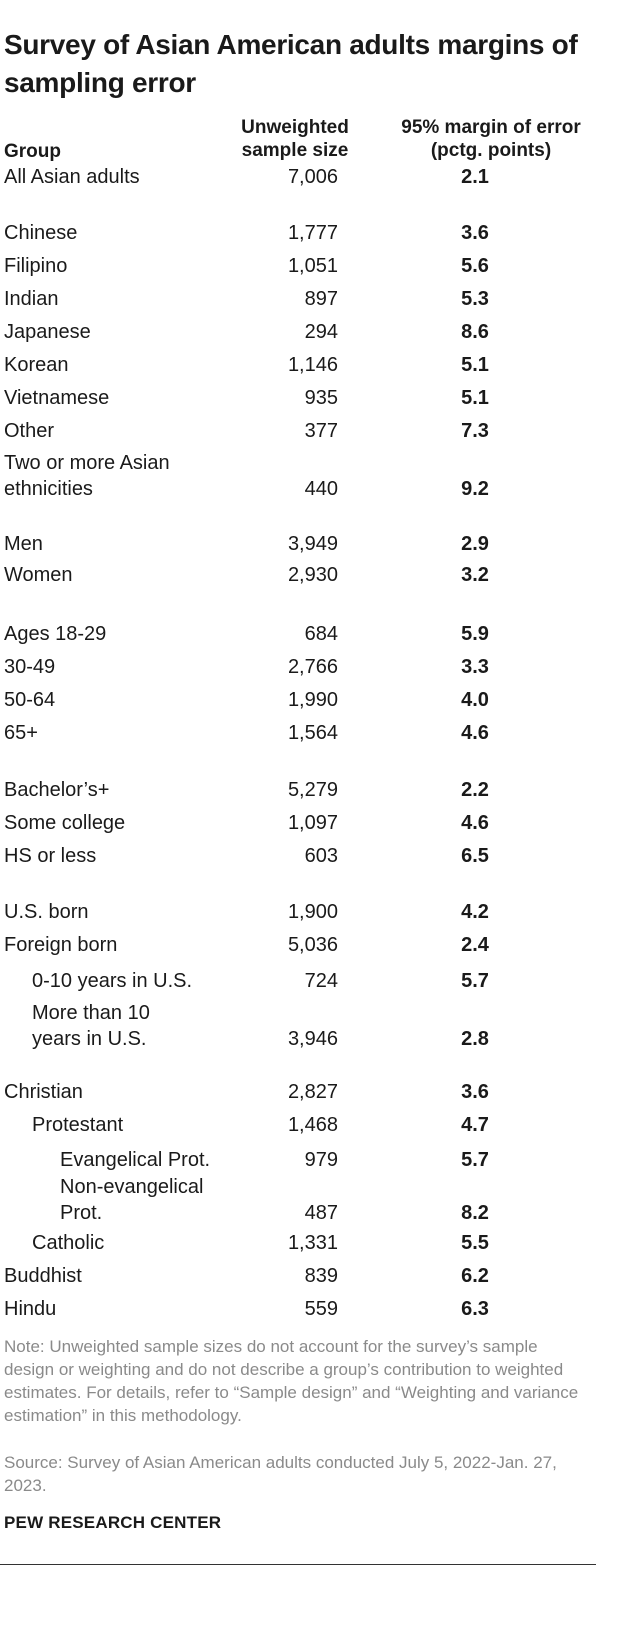 Image resolution: width=620 pixels, height=1644 pixels. What do you see at coordinates (321, 634) in the screenshot?
I see `row-sample-size: 684` at bounding box center [321, 634].